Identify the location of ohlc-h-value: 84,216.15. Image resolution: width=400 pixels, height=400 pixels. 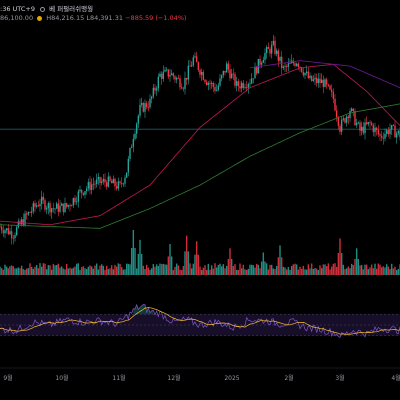
(68, 18).